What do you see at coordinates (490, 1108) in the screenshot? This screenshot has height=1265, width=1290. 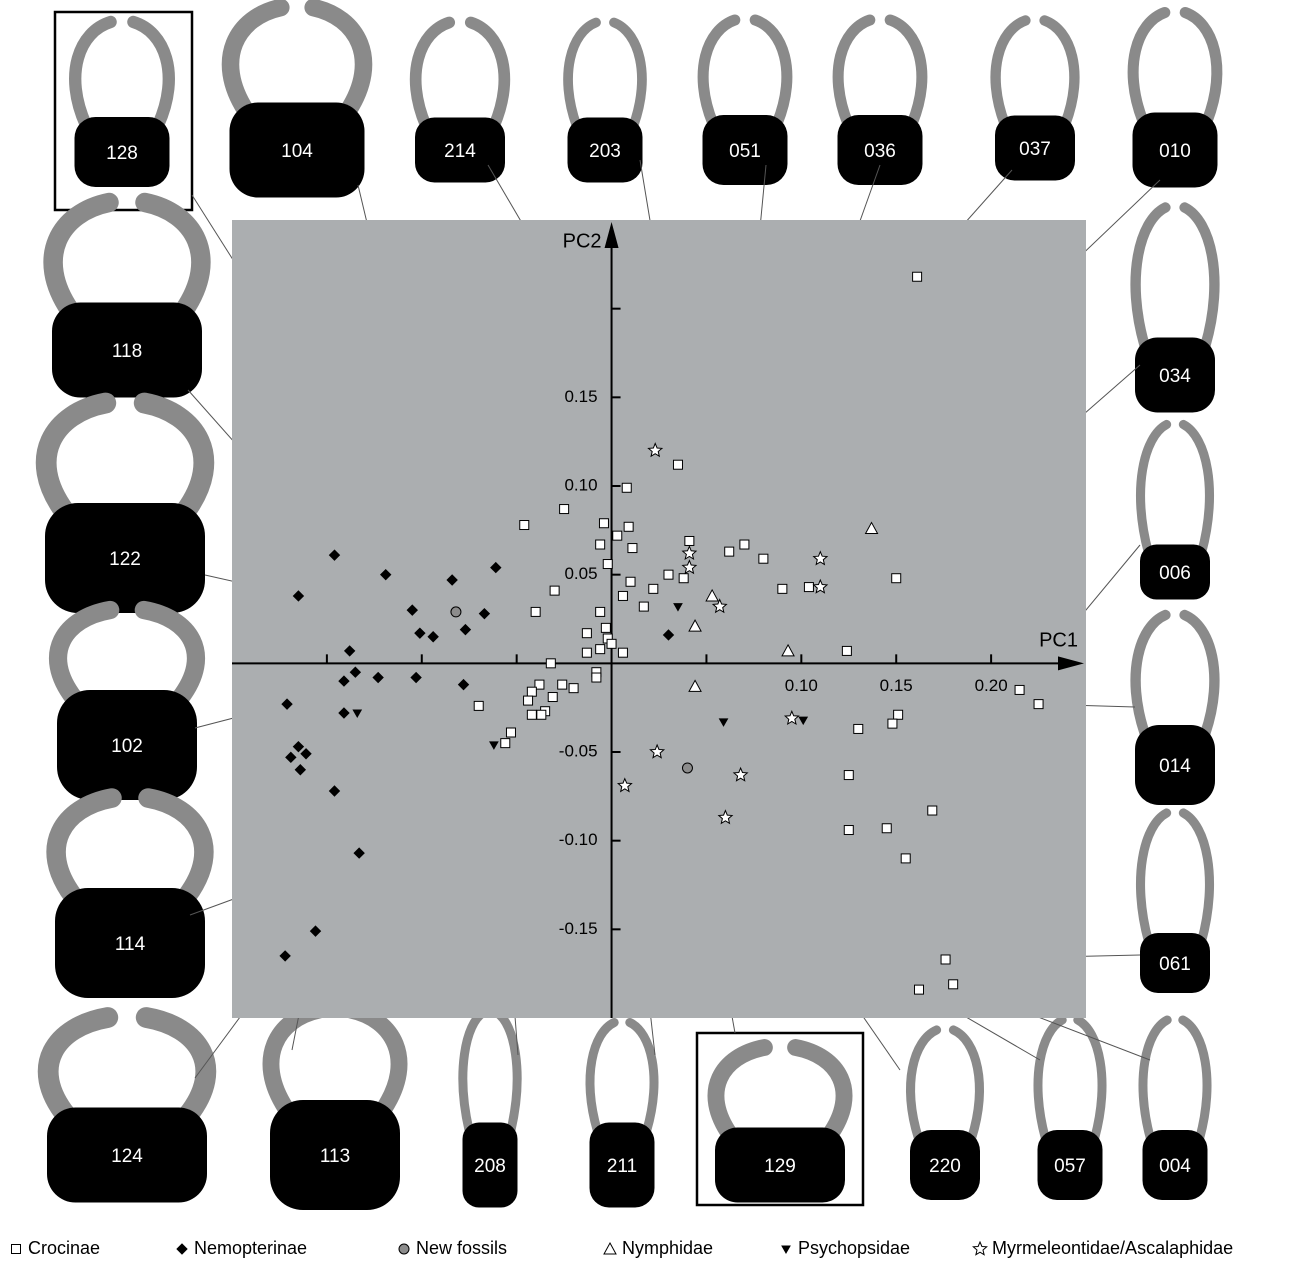 I see `thumbnail: 208` at bounding box center [490, 1108].